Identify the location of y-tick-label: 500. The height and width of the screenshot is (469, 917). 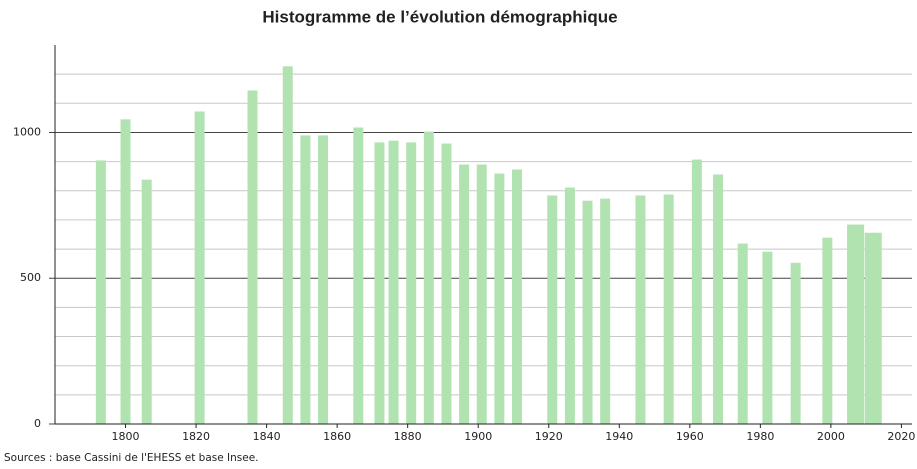
(30, 277).